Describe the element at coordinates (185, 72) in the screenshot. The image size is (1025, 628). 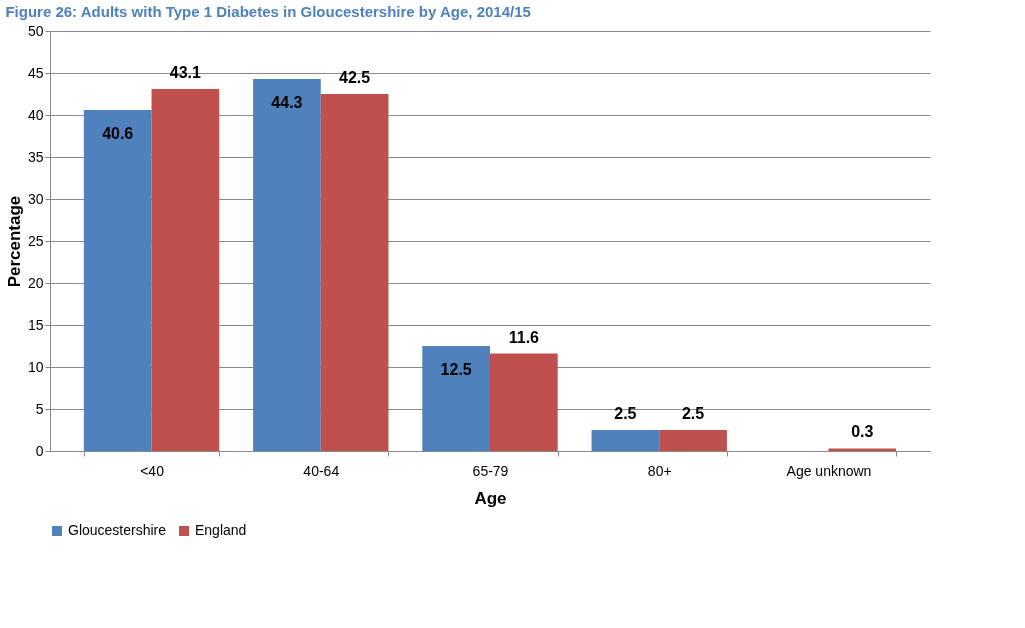
I see `data-label: 43.1` at that location.